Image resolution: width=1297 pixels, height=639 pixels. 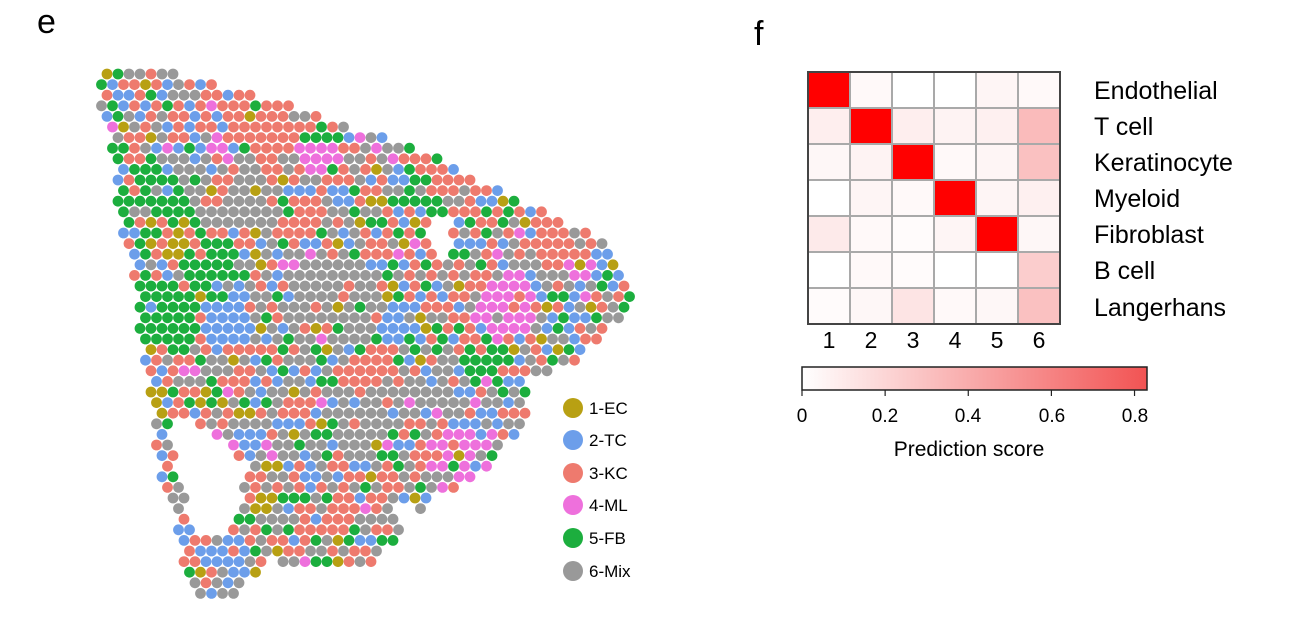 I want to click on colorbar-tick-label: 0.2, so click(x=885, y=416).